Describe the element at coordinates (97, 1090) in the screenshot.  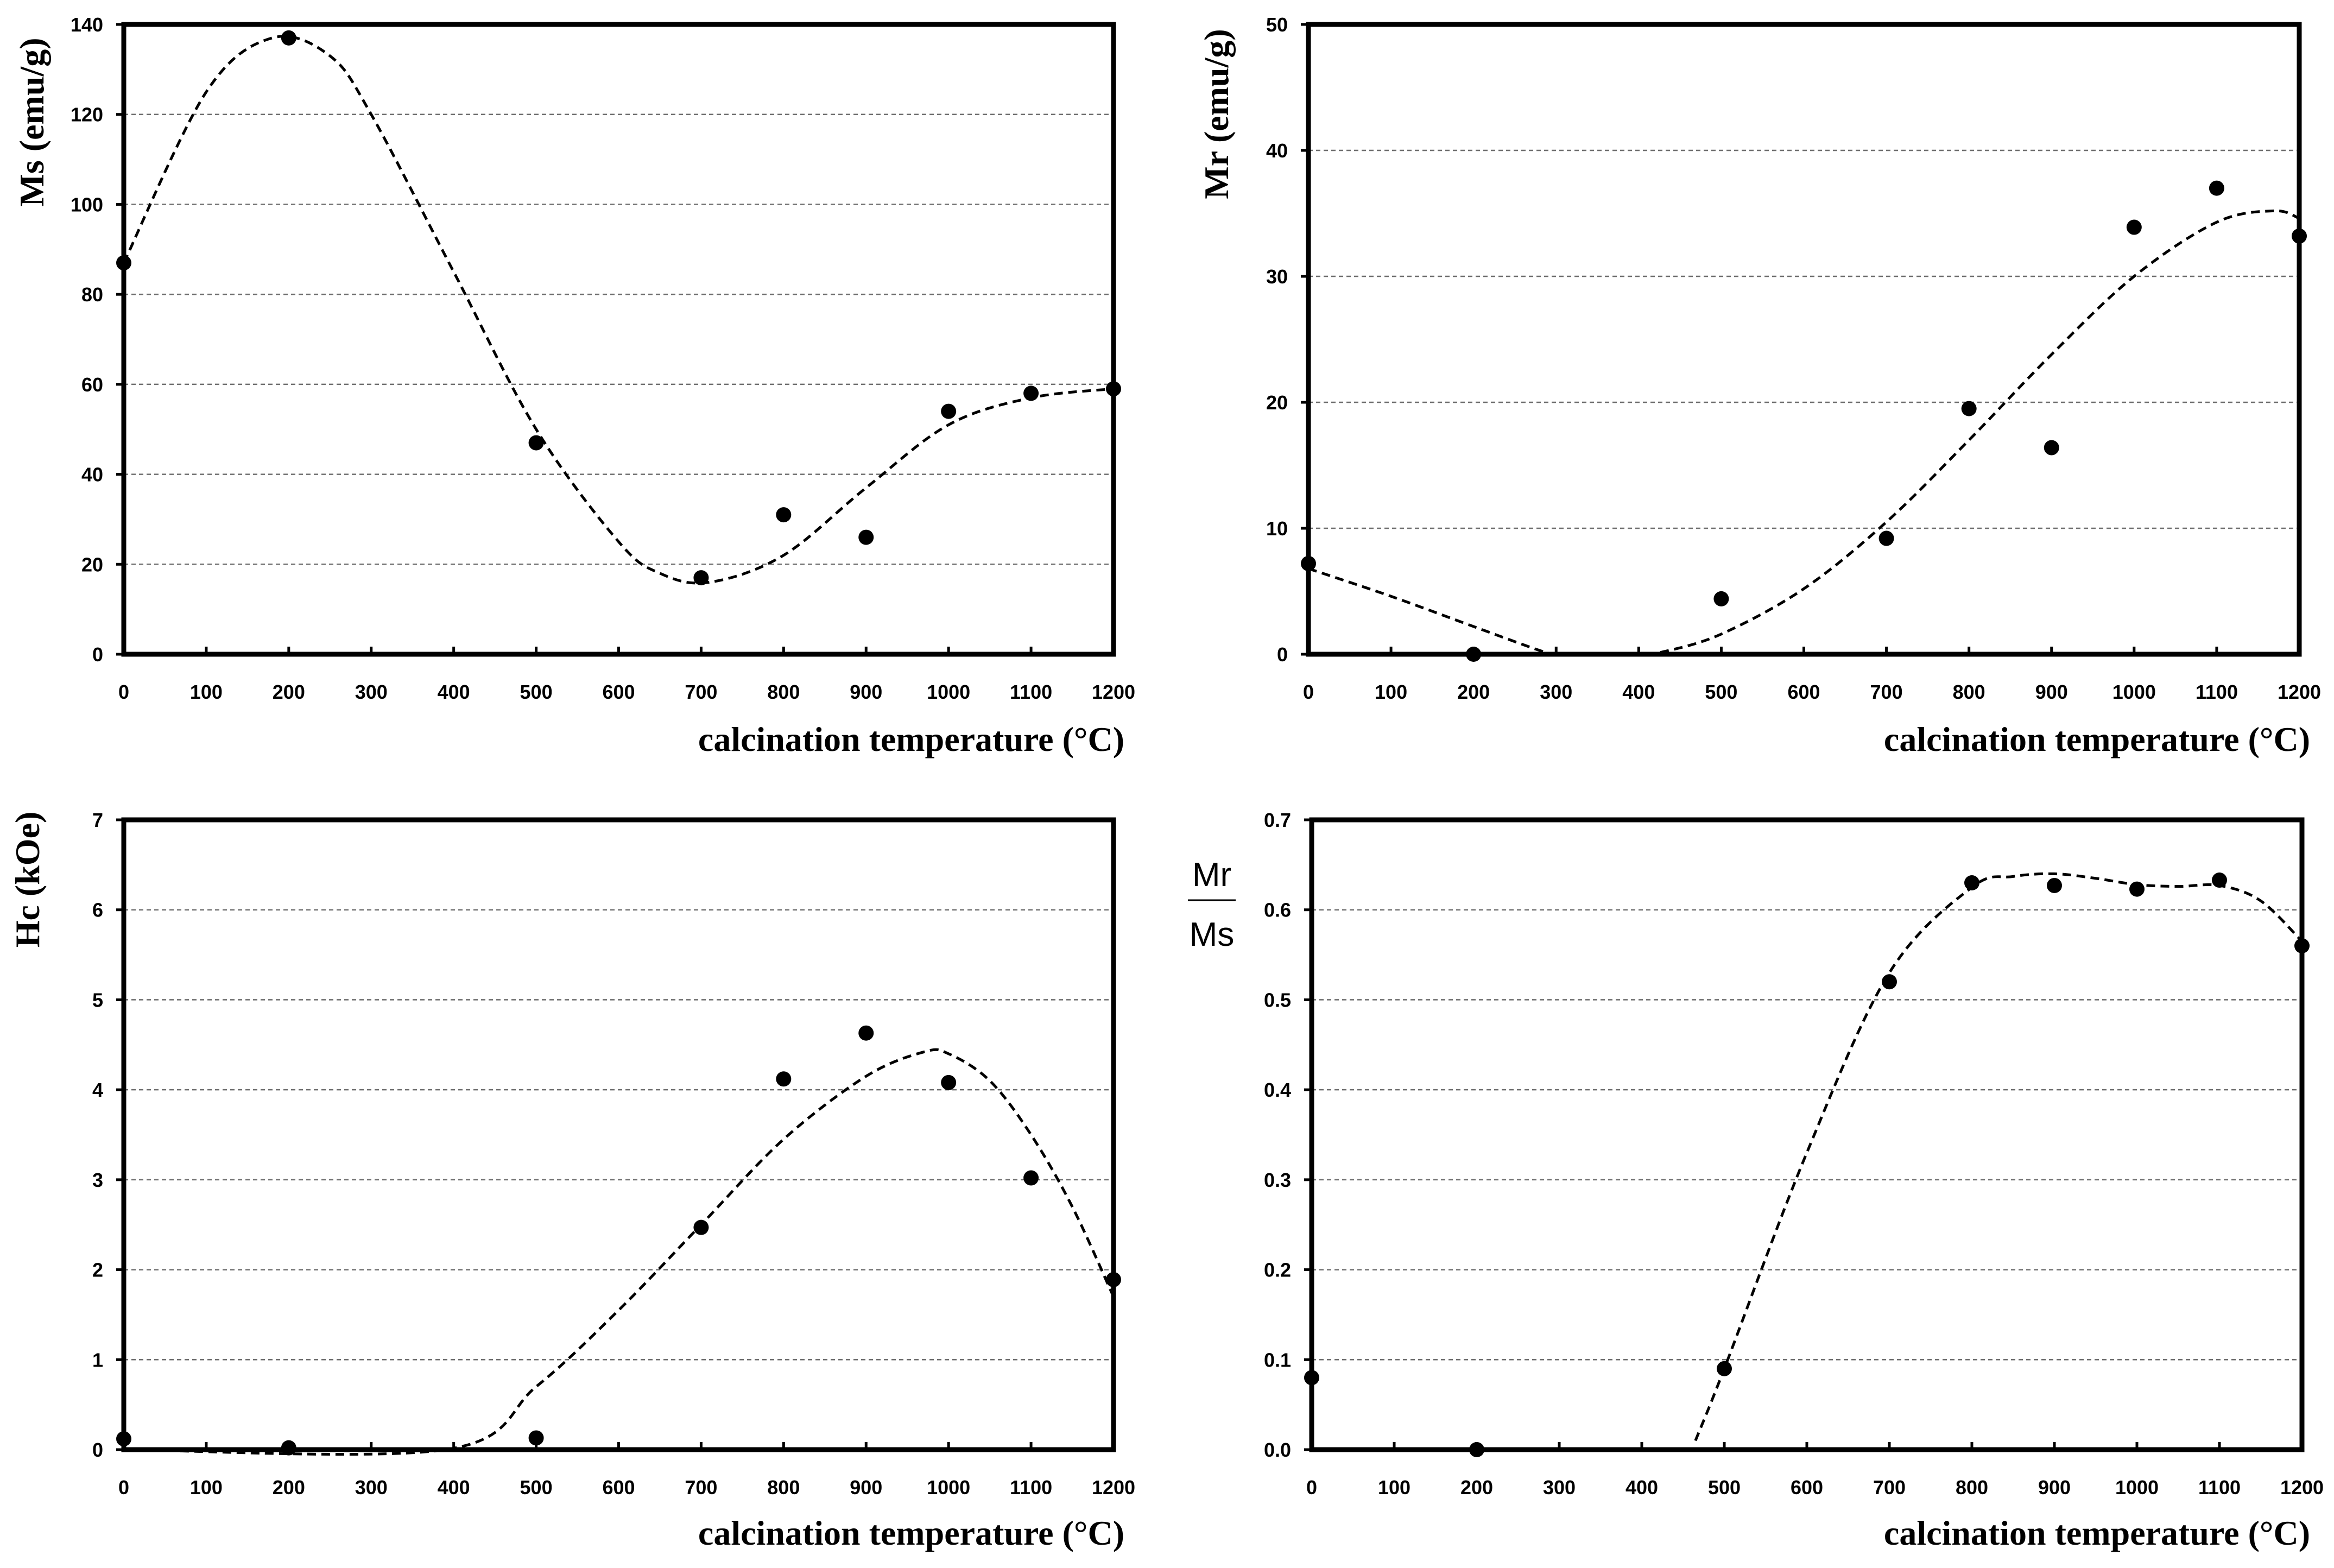
I see `y-tick-label: 4` at that location.